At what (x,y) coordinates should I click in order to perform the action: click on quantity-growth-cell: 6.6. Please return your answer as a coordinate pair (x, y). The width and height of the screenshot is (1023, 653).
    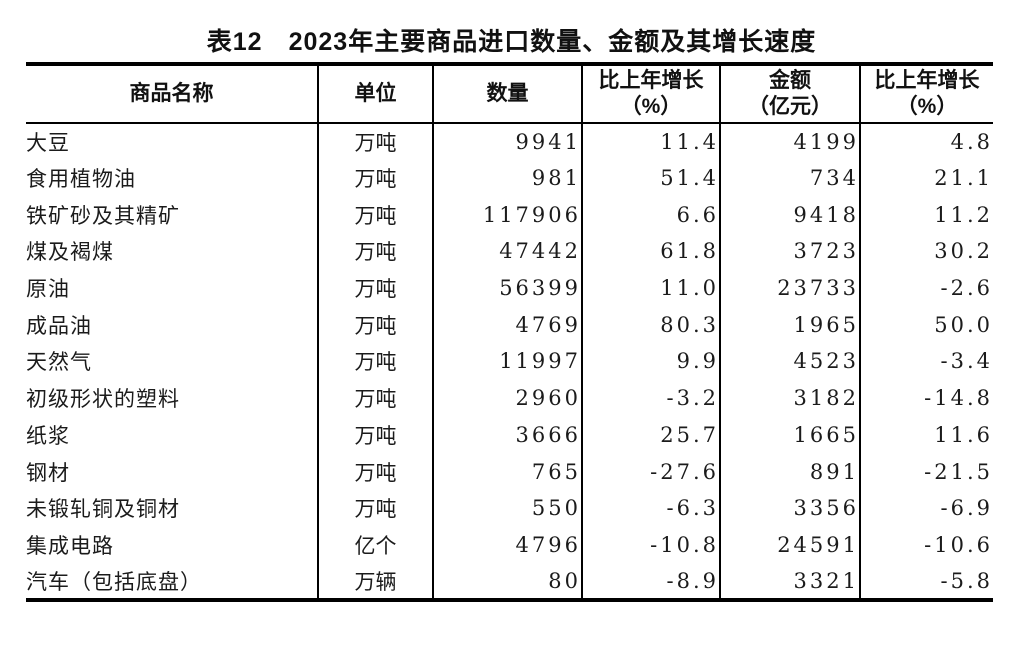
    Looking at the image, I should click on (650, 215).